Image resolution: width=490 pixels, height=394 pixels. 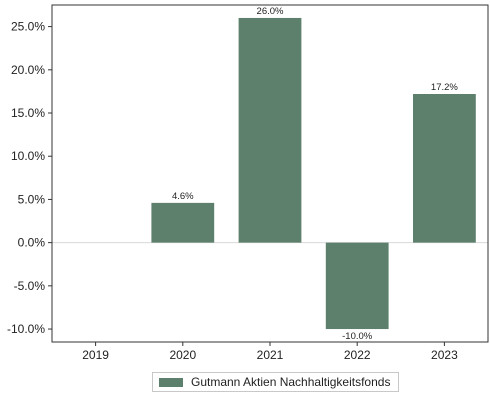 I want to click on x-axis-ticks: 2019 2020 2021 2022 2023, so click(x=270, y=352).